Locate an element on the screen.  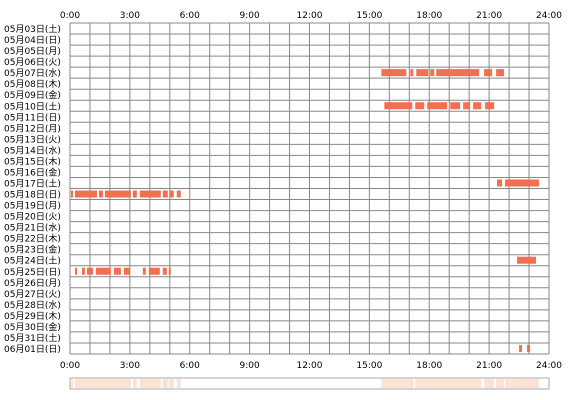
x-tick-label-bottom: 21:00 is located at coordinates (489, 366).